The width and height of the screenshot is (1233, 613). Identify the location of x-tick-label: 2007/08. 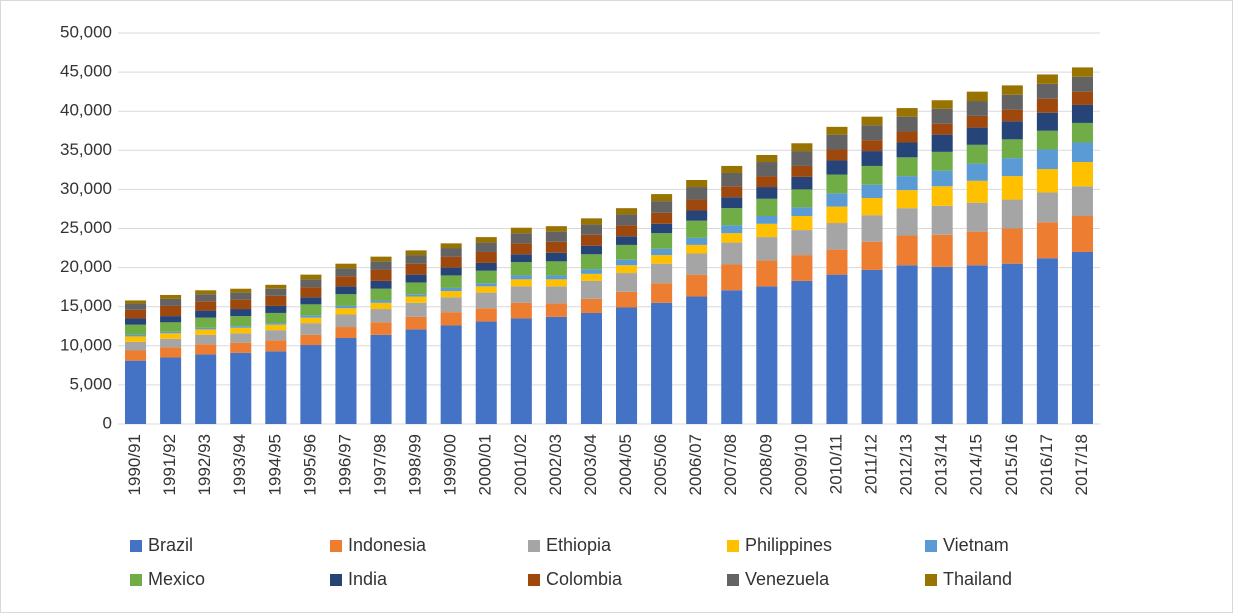
(730, 464).